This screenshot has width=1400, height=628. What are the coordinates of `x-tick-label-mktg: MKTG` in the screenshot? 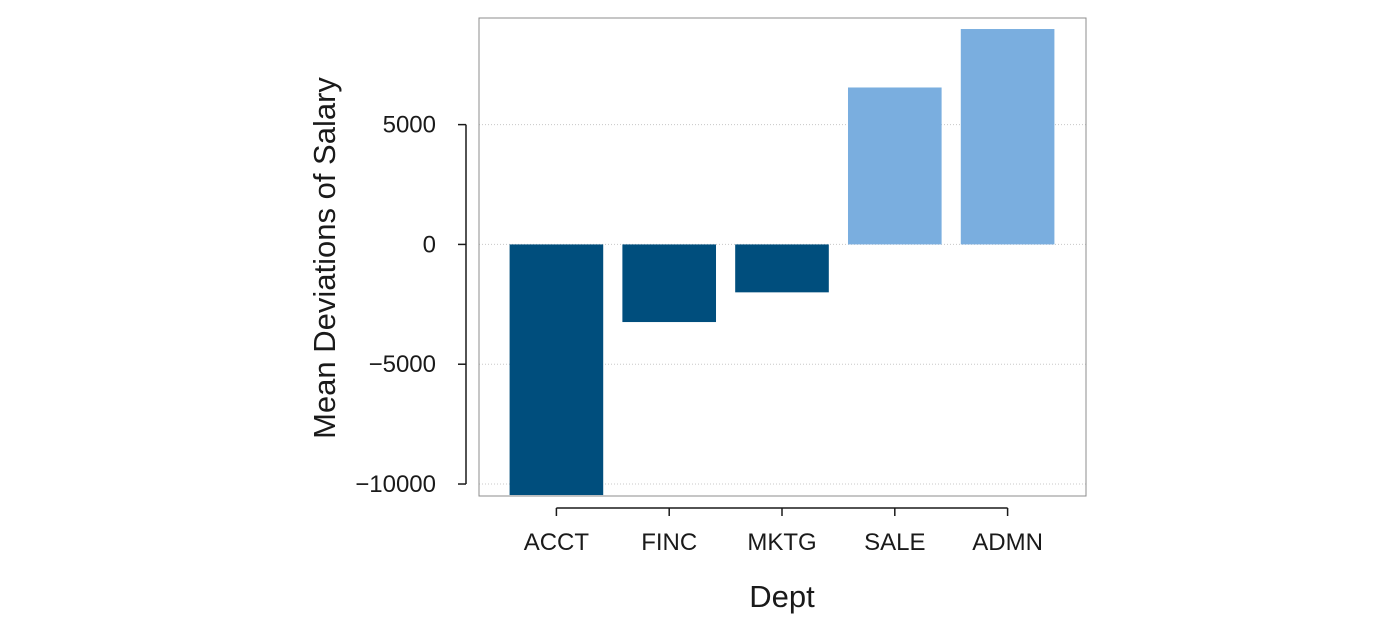 It's located at (781, 542).